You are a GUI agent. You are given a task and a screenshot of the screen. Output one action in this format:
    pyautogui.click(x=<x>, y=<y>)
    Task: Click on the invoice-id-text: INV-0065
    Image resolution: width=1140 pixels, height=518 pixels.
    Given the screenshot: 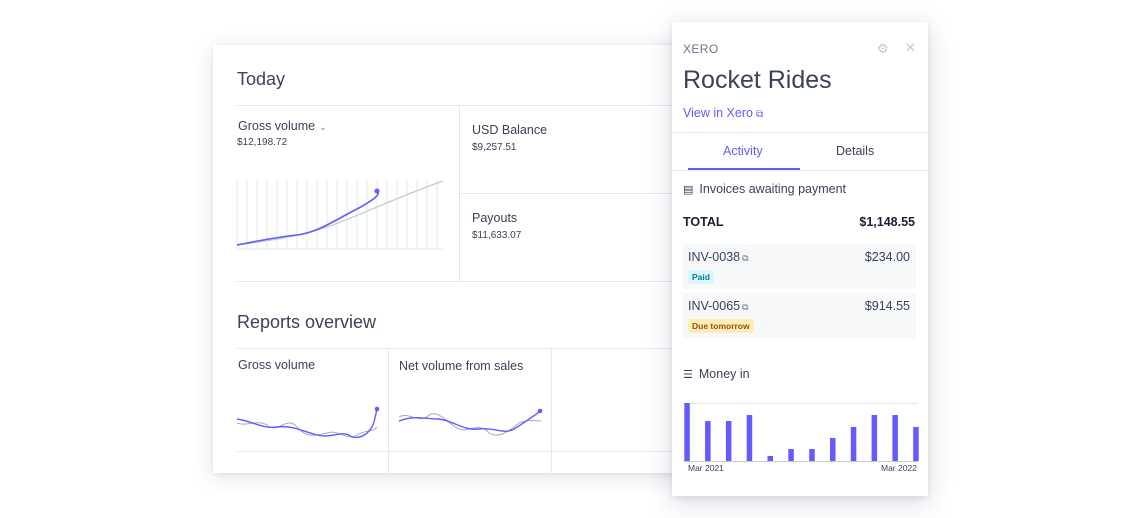 What is the action you would take?
    pyautogui.click(x=714, y=306)
    